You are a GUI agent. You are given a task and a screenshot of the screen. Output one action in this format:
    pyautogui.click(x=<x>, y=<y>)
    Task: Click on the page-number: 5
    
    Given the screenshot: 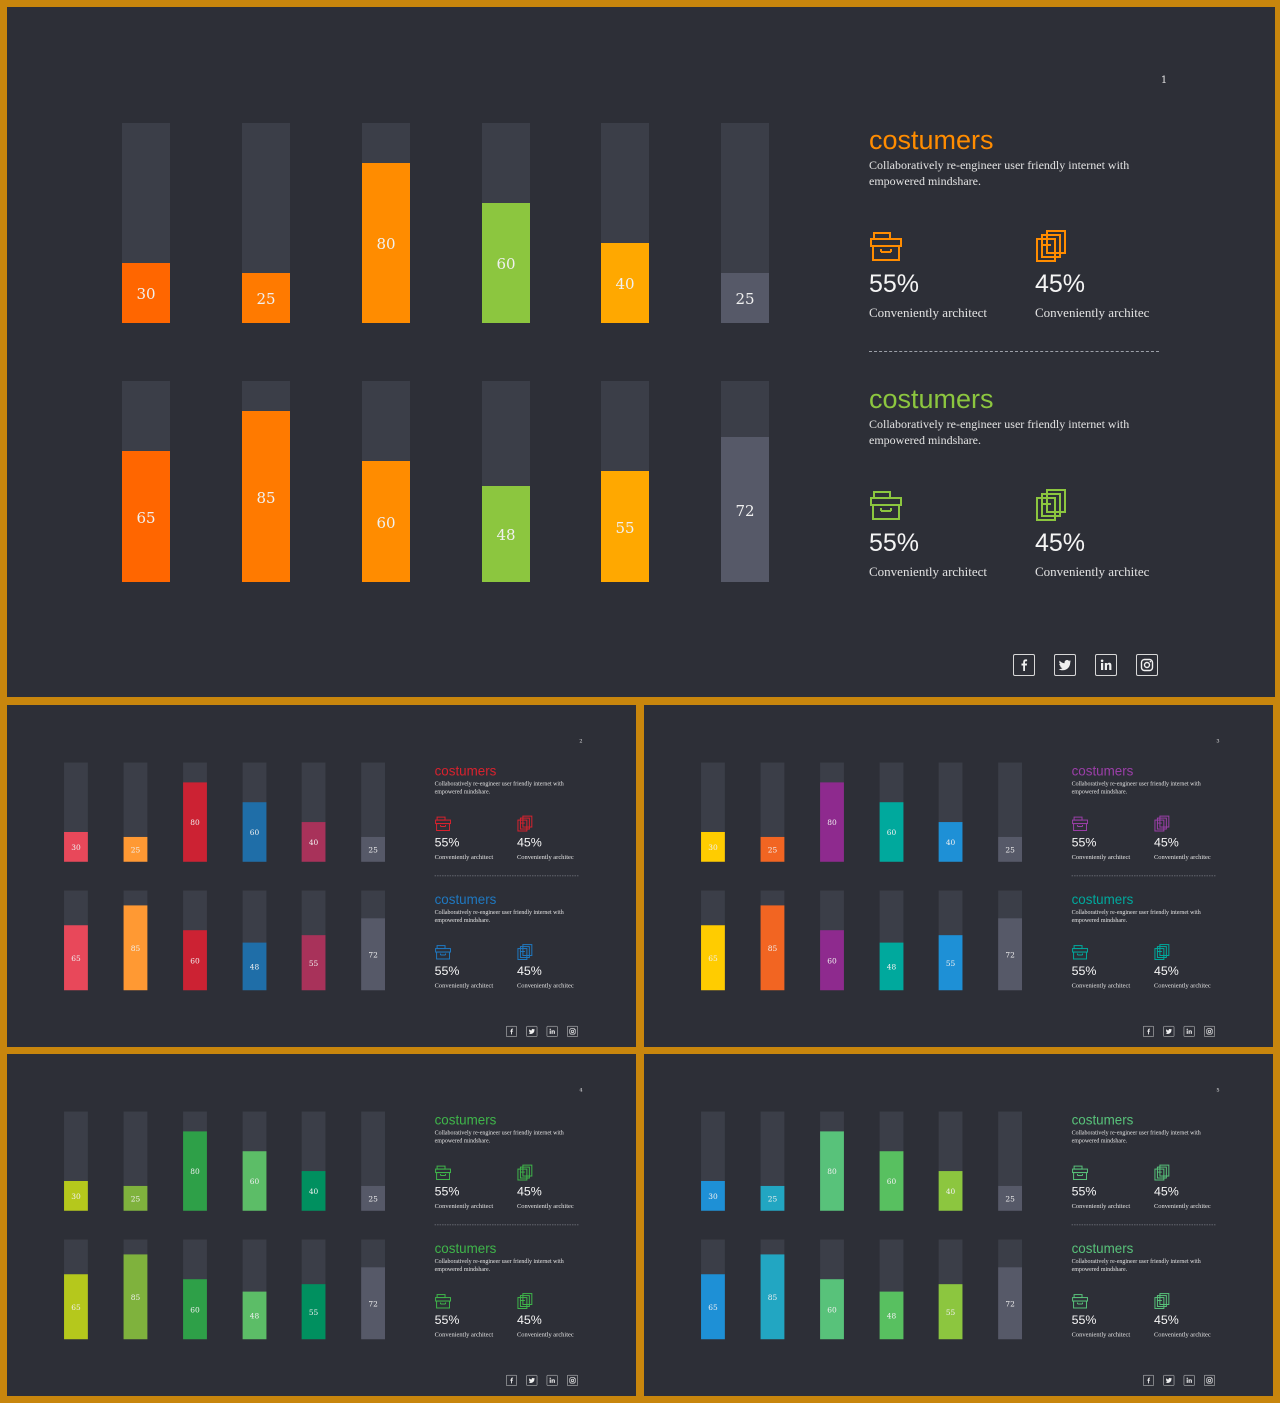 What is the action you would take?
    pyautogui.click(x=1218, y=1090)
    